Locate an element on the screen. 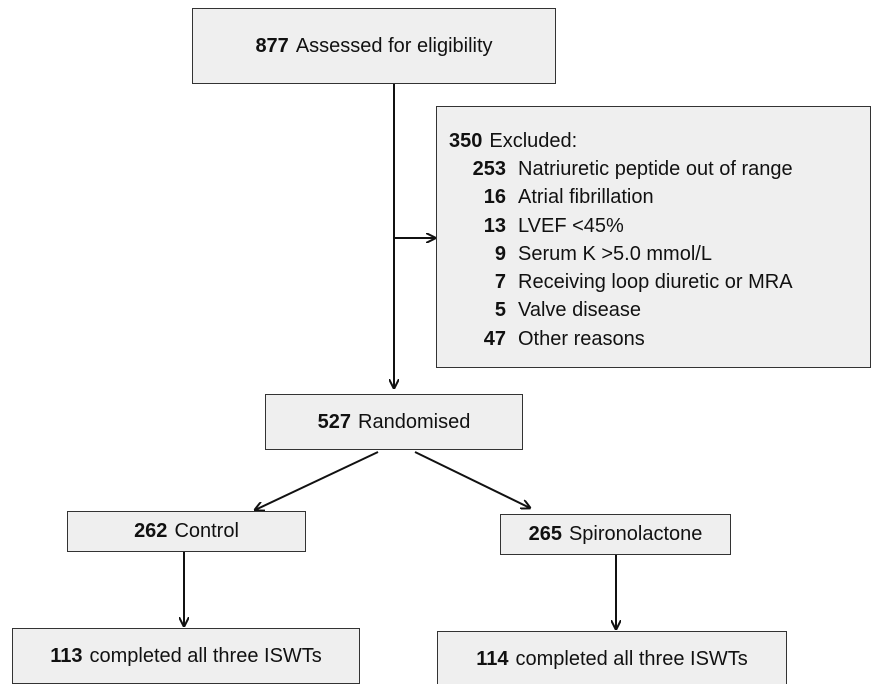  reason-count: 47 is located at coordinates (494, 338).